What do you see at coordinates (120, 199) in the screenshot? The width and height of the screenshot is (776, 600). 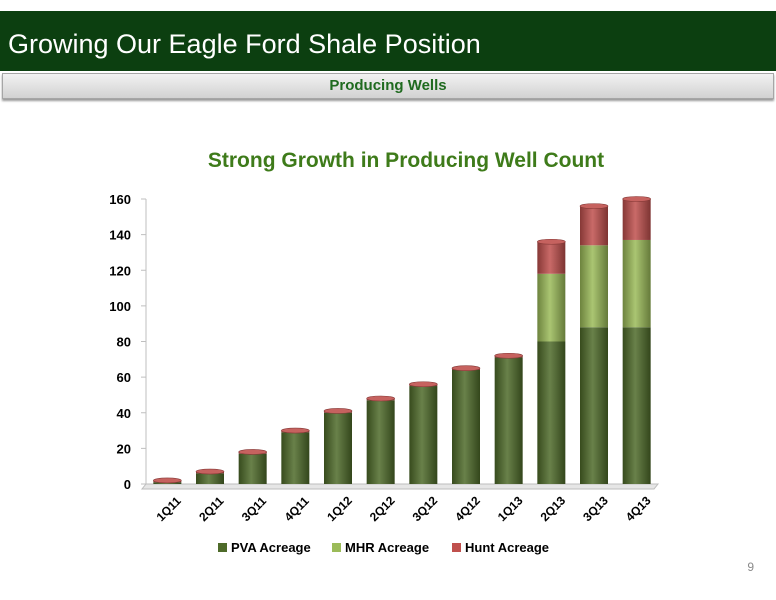 I see `y-tick-label: 160` at bounding box center [120, 199].